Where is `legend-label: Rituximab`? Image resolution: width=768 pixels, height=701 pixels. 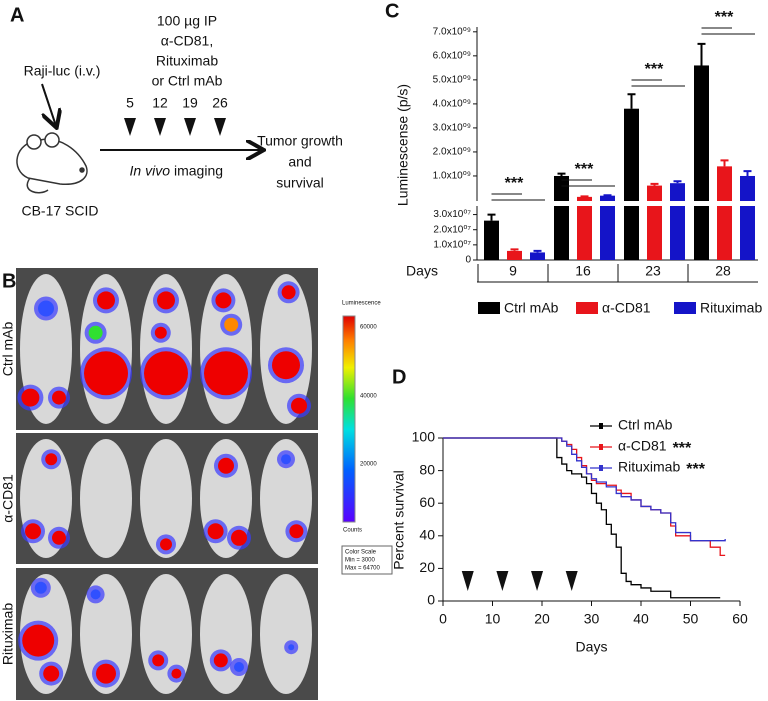 legend-label: Rituximab is located at coordinates (731, 308).